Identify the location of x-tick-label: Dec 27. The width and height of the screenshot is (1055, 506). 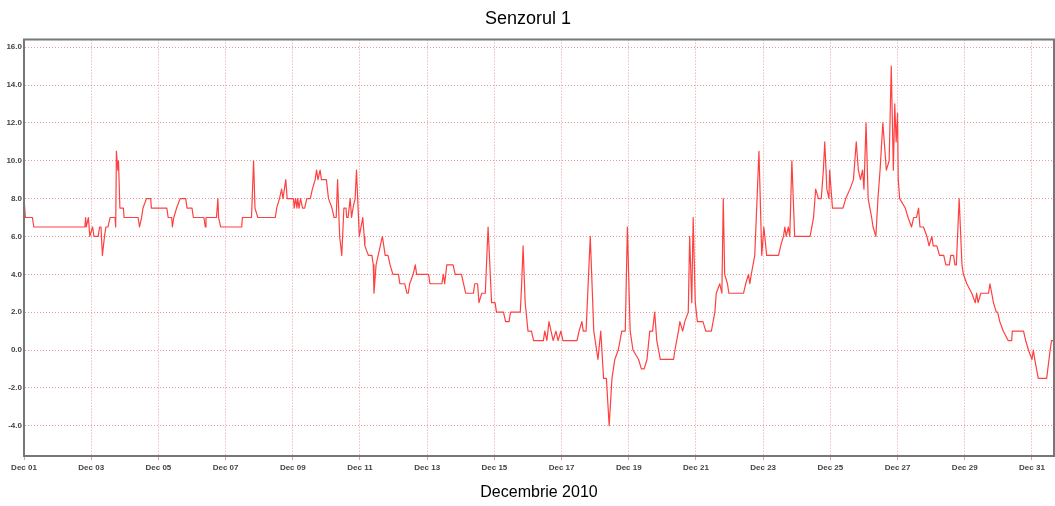
(898, 467).